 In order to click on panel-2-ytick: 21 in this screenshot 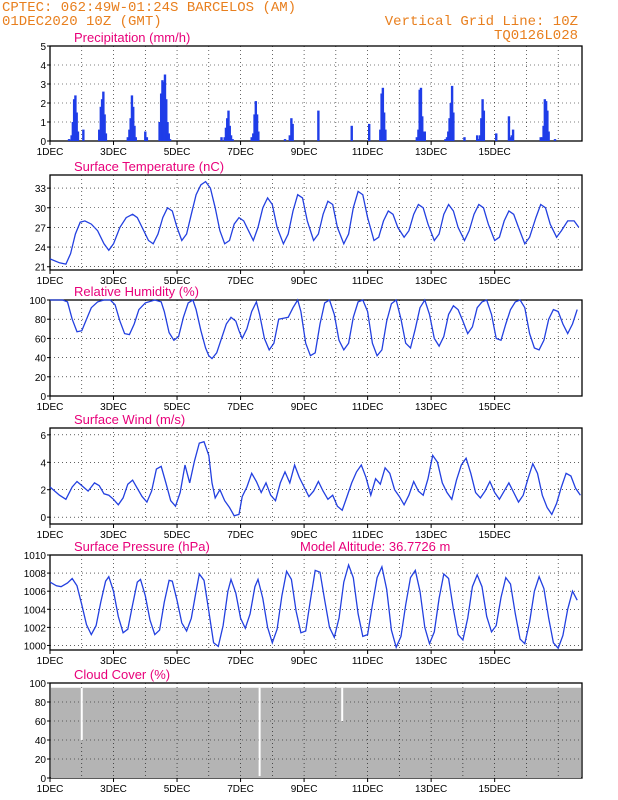, I will do `click(41, 268)`.